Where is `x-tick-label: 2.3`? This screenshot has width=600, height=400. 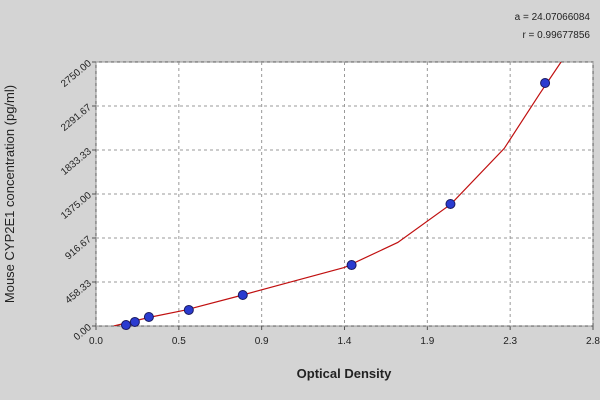 x-tick-label: 2.3 is located at coordinates (510, 341).